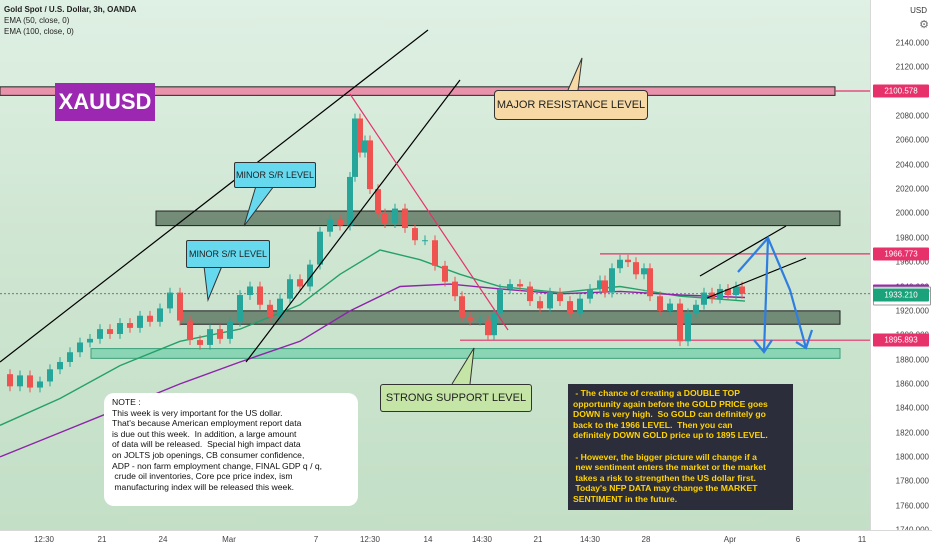 The height and width of the screenshot is (550, 932). What do you see at coordinates (756, 278) in the screenshot?
I see `wedge-lower-line` at bounding box center [756, 278].